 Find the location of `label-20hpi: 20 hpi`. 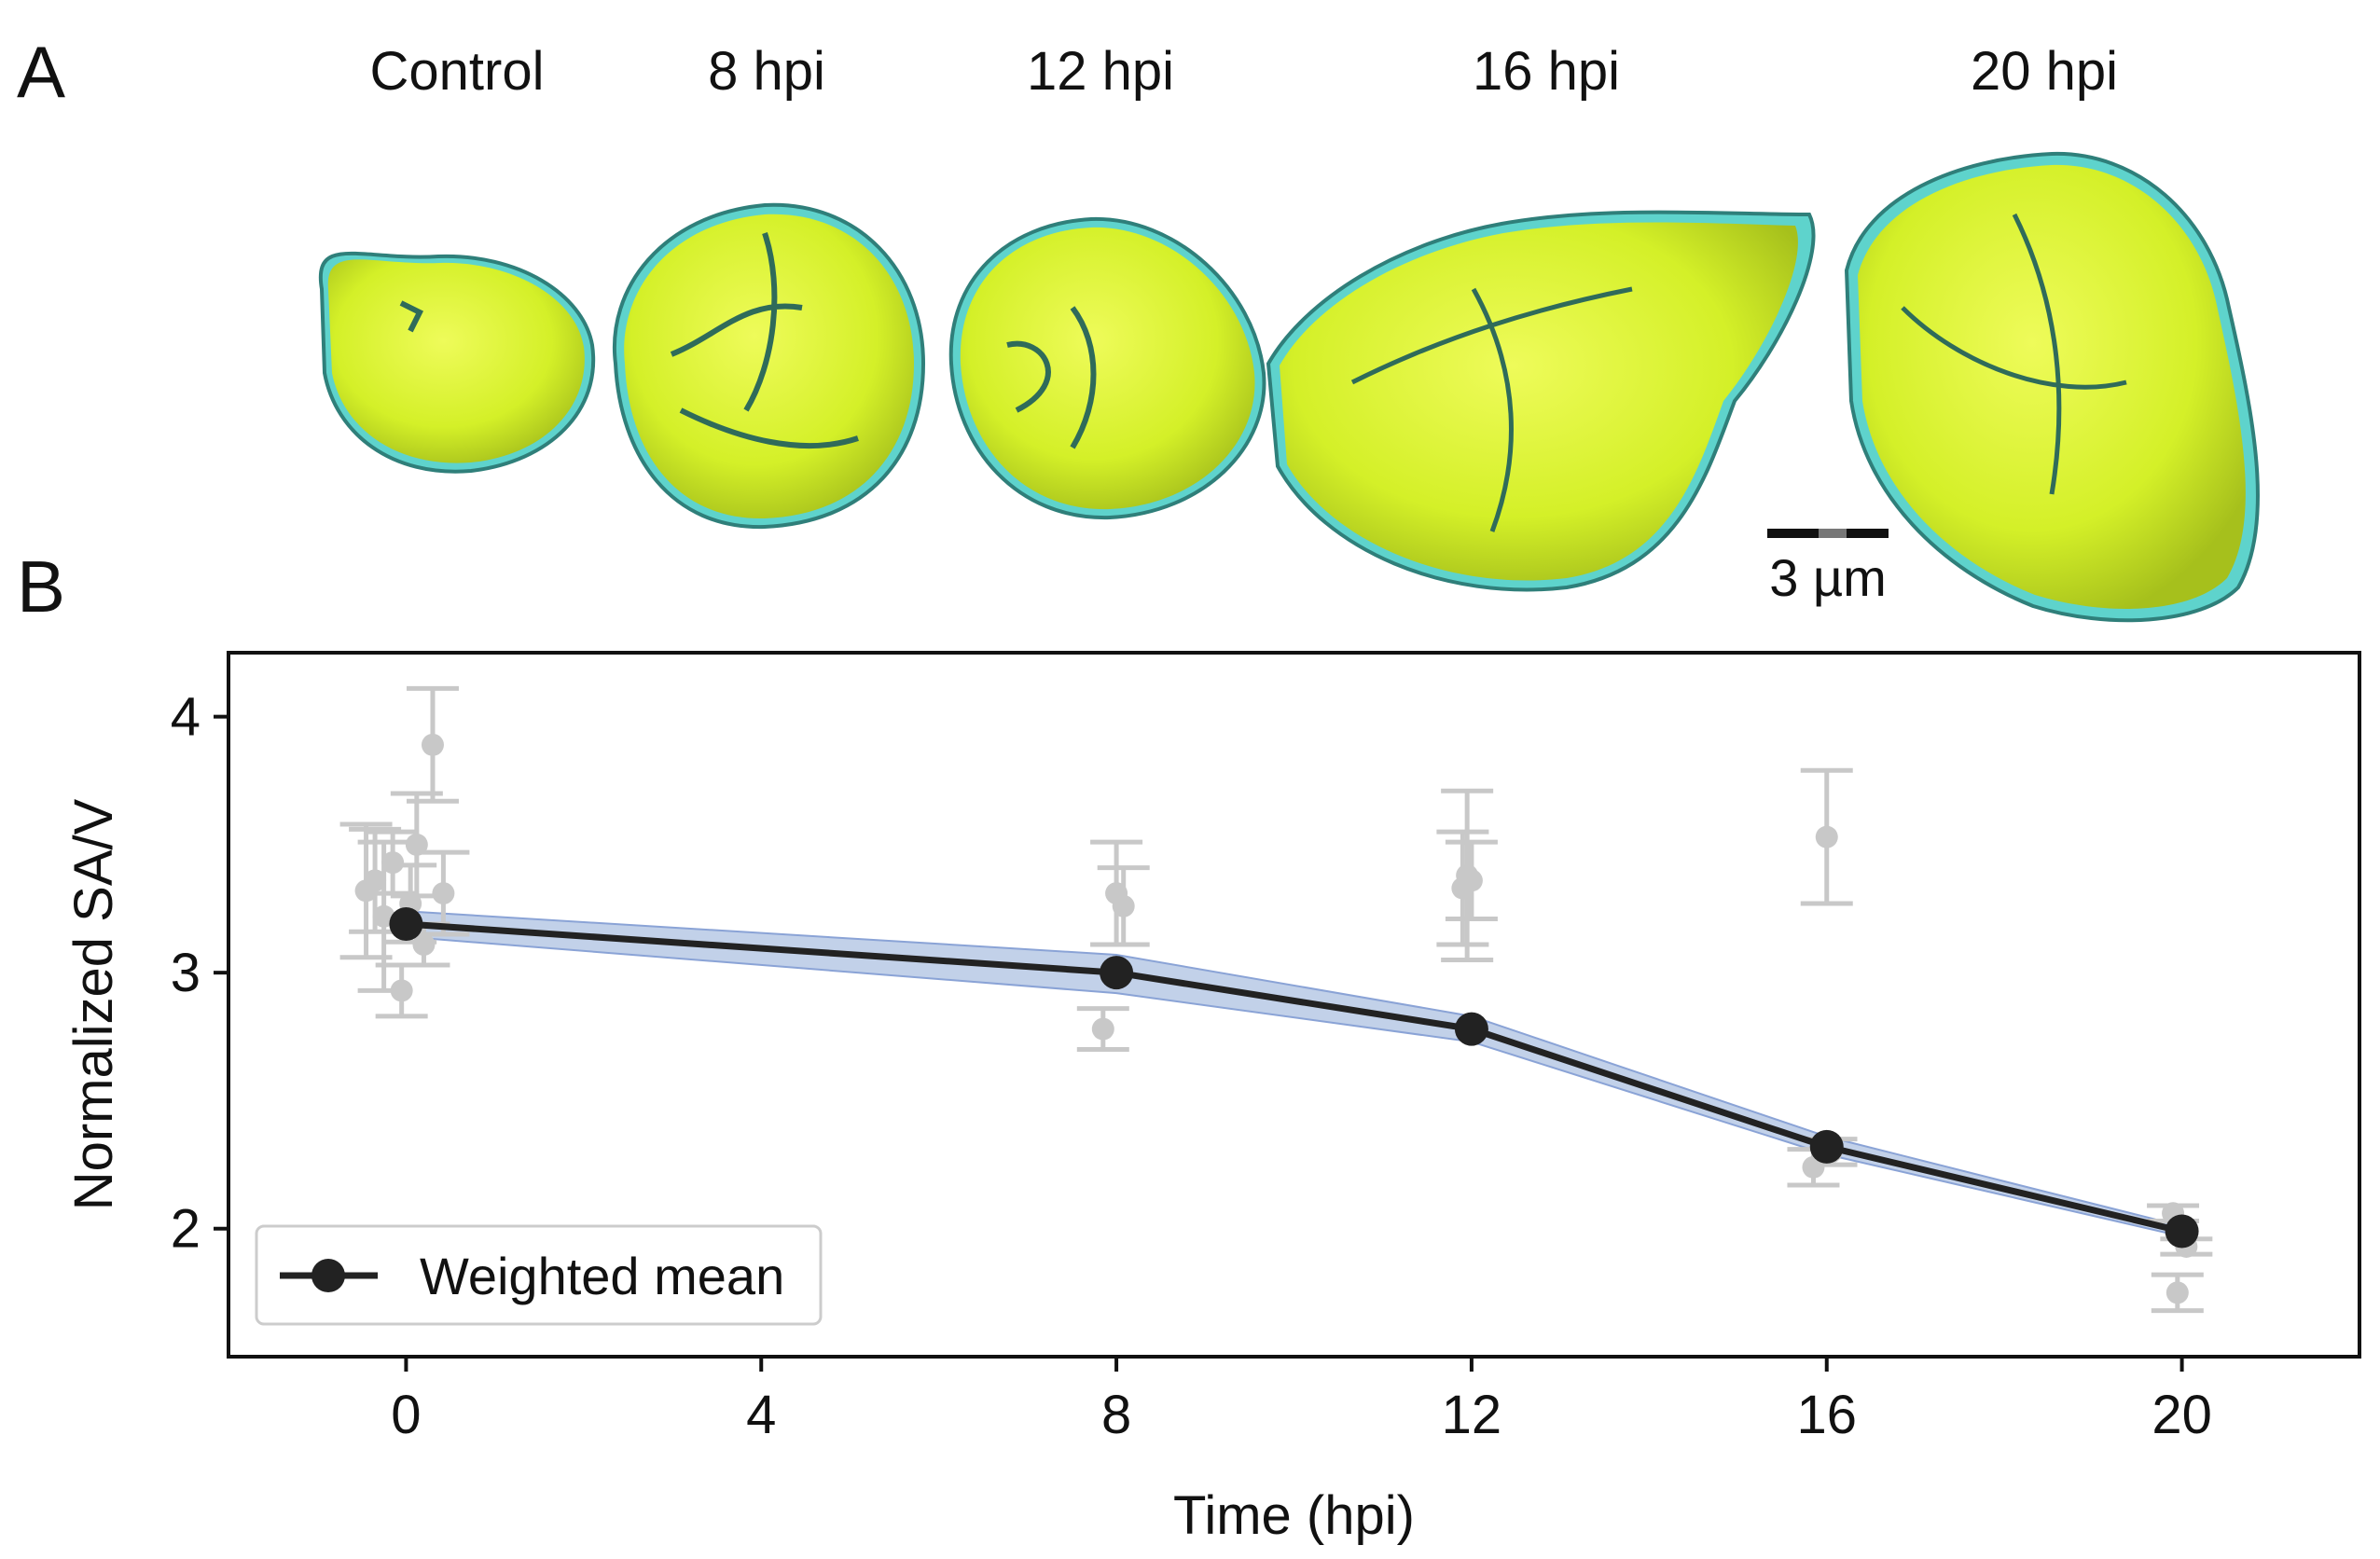

label-20hpi: 20 hpi is located at coordinates (2044, 71).